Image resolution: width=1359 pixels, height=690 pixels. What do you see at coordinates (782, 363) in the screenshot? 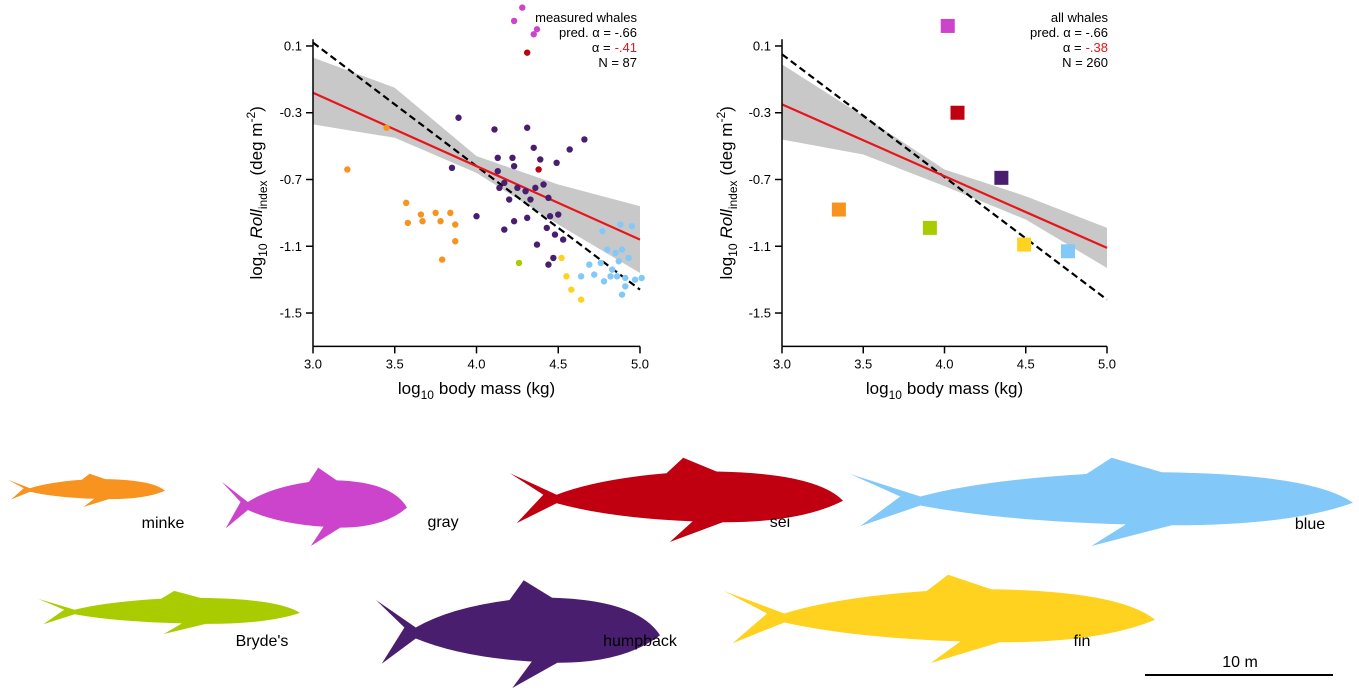
I see `x-tick-label: 3.0` at bounding box center [782, 363].